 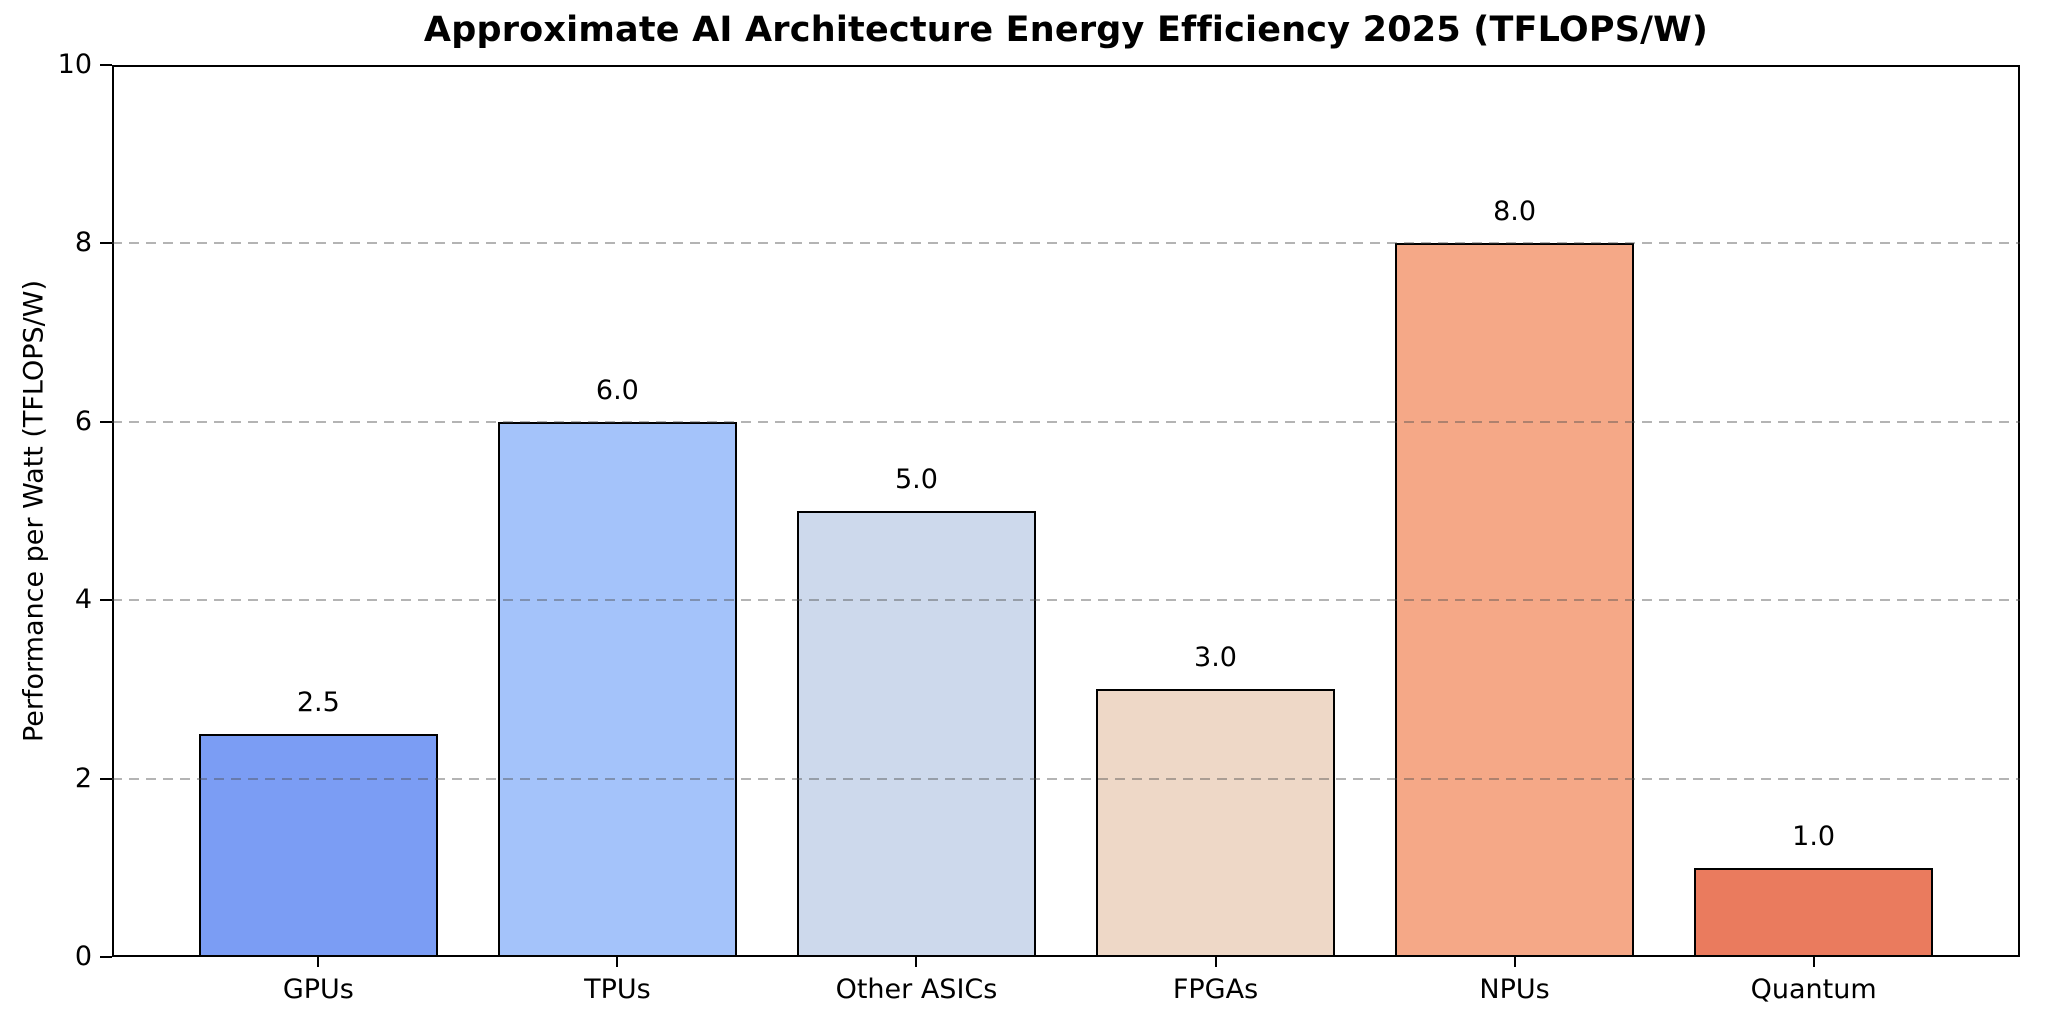 I want to click on y-tick-label-6: 6, so click(x=83, y=421).